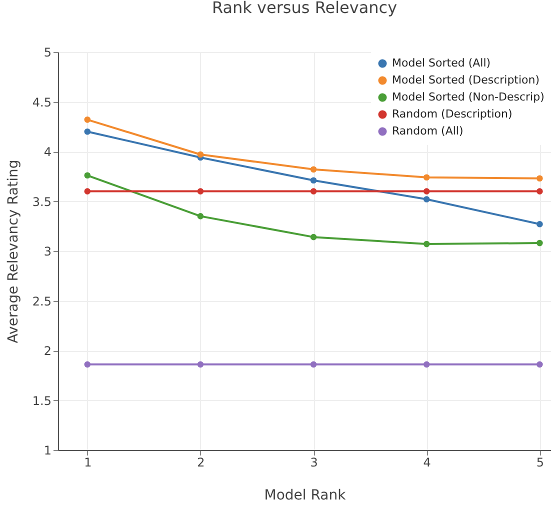  Describe the element at coordinates (466, 80) in the screenshot. I see `legend-label: Model Sorted (Description)` at that location.